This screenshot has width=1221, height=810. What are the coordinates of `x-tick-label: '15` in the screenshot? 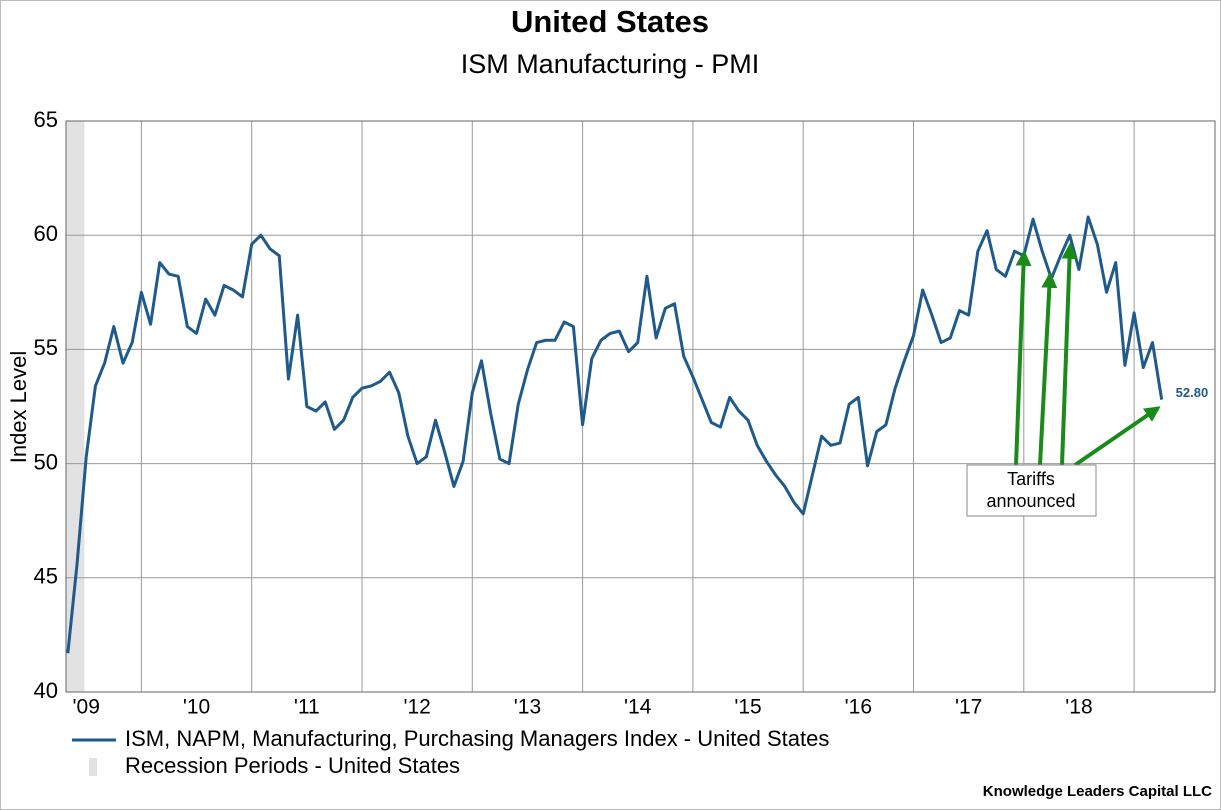 It's located at (747, 707).